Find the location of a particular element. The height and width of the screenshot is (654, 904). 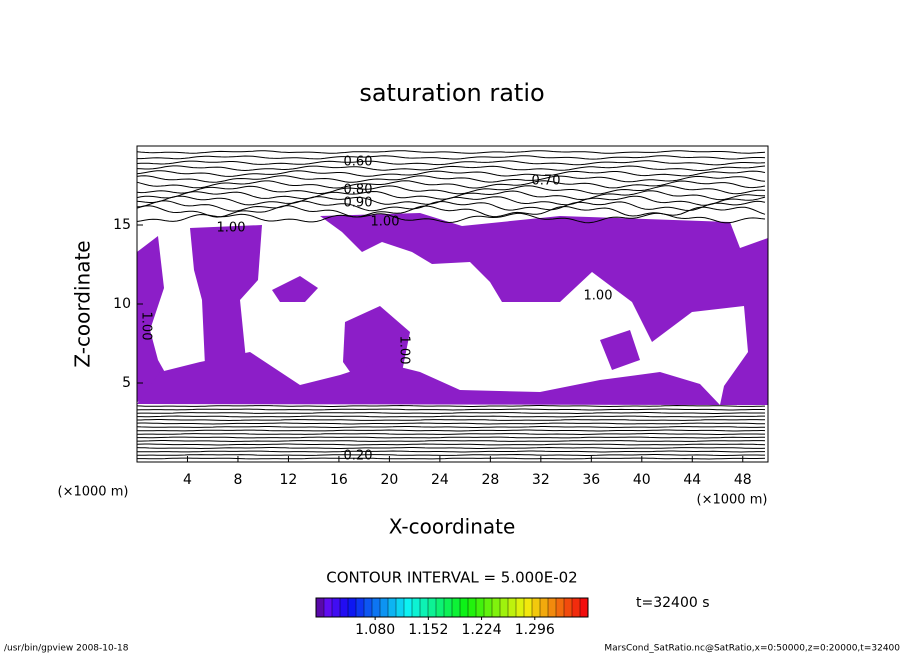

x-tick-label: 40 is located at coordinates (642, 480).